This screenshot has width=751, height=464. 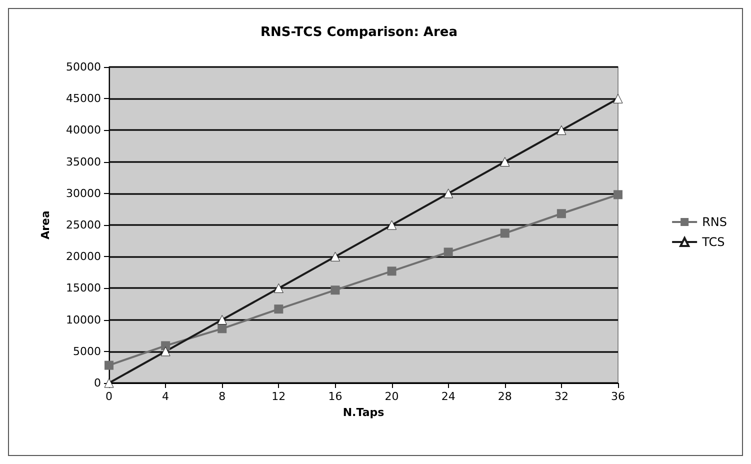 What do you see at coordinates (83, 67) in the screenshot?
I see `y-tick-label: 50000` at bounding box center [83, 67].